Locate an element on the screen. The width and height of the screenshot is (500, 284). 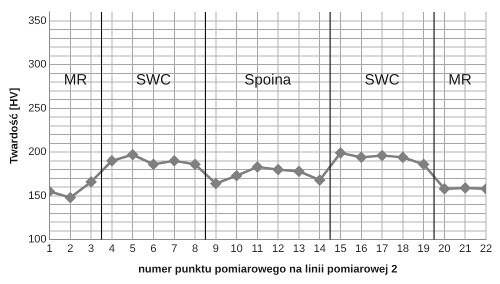
x-tick-label: 11 is located at coordinates (258, 249).